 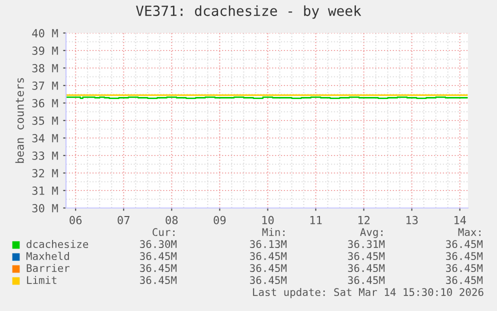 I want to click on y-tick-label: 35 M, so click(x=45, y=120).